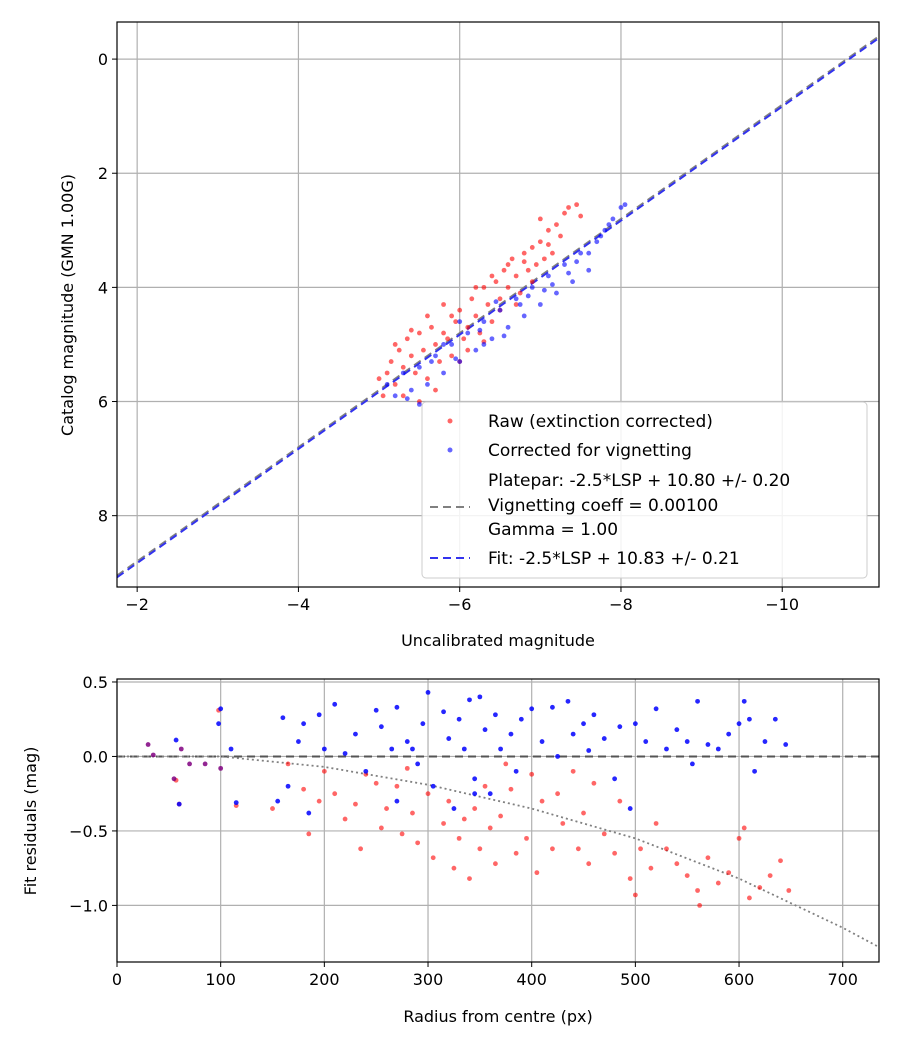 The width and height of the screenshot is (900, 1050). Describe the element at coordinates (117, 979) in the screenshot. I see `residuals-x-tick-label: 0` at that location.